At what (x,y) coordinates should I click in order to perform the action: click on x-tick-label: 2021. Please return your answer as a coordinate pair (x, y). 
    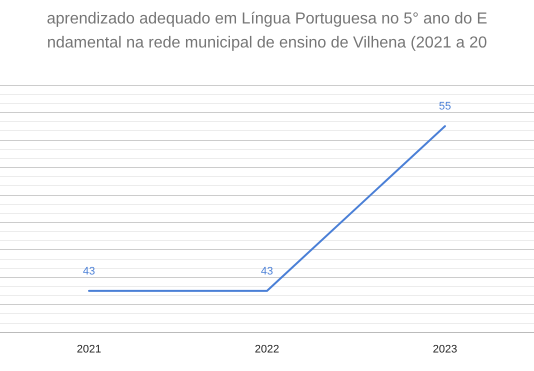
    Looking at the image, I should click on (89, 350).